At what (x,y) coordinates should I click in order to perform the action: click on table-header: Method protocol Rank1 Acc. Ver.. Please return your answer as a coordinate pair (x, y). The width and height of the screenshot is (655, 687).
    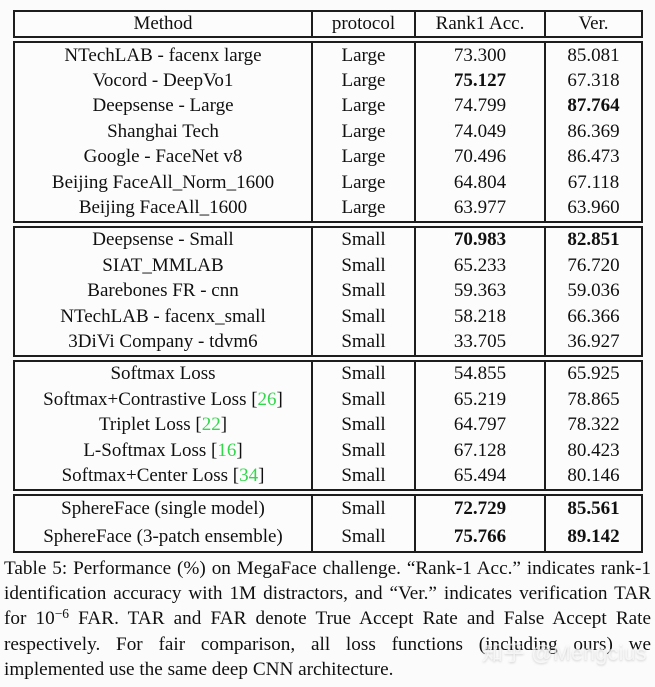
    Looking at the image, I should click on (328, 24).